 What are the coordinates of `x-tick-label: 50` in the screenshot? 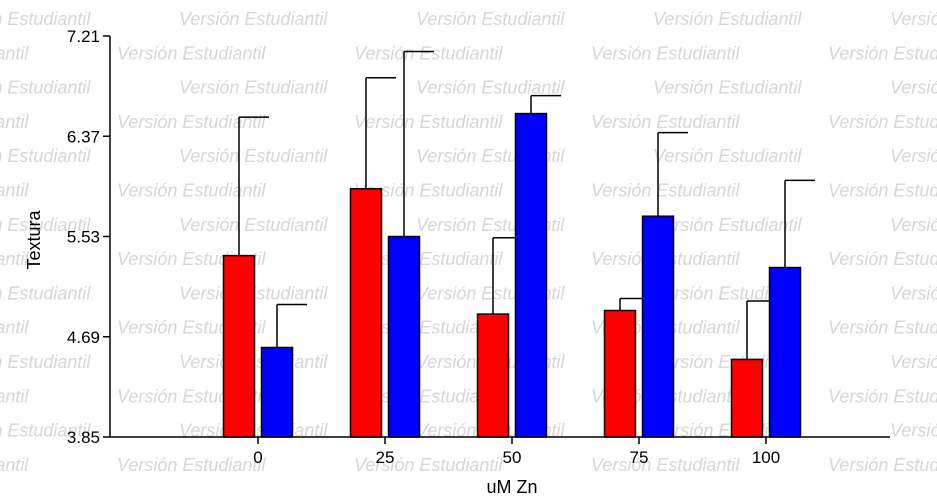 It's located at (512, 457).